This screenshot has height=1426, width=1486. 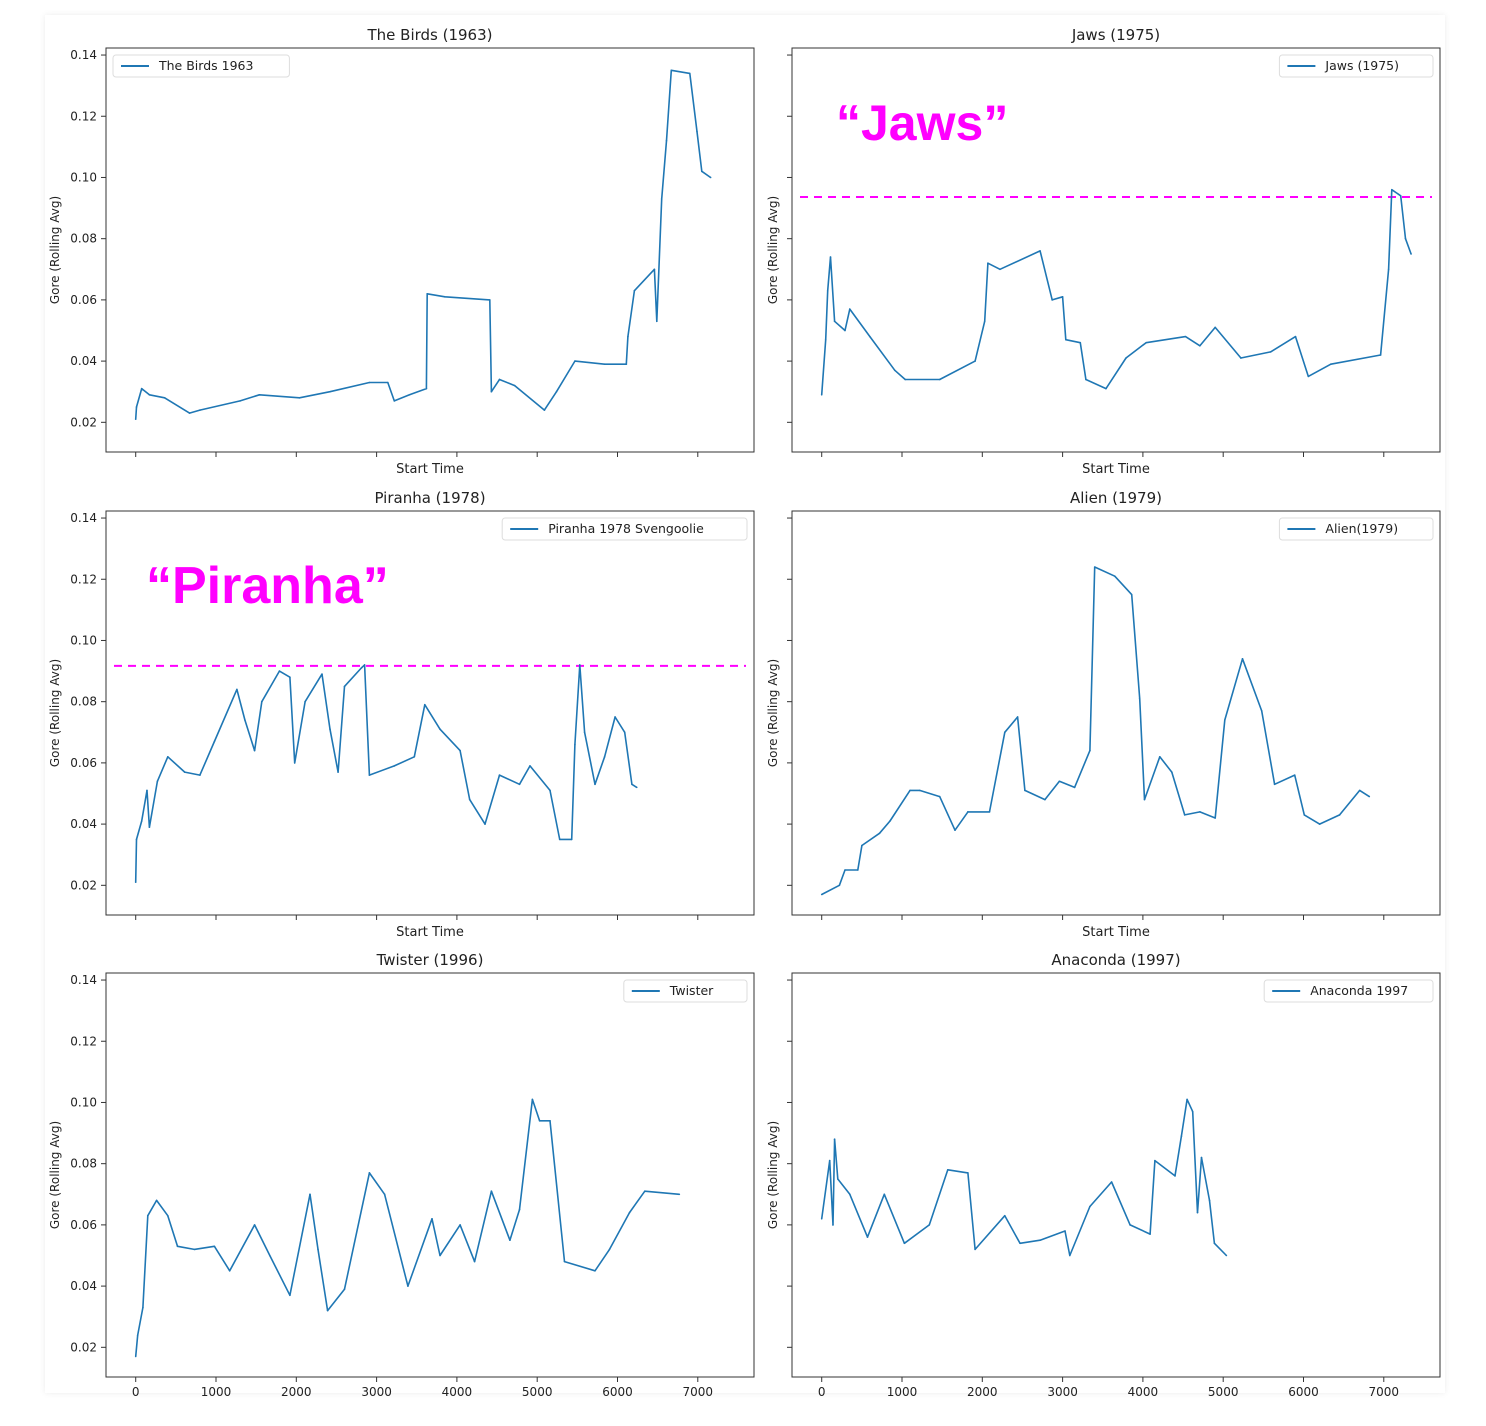 I want to click on legend: Anaconda 1997, so click(x=1348, y=991).